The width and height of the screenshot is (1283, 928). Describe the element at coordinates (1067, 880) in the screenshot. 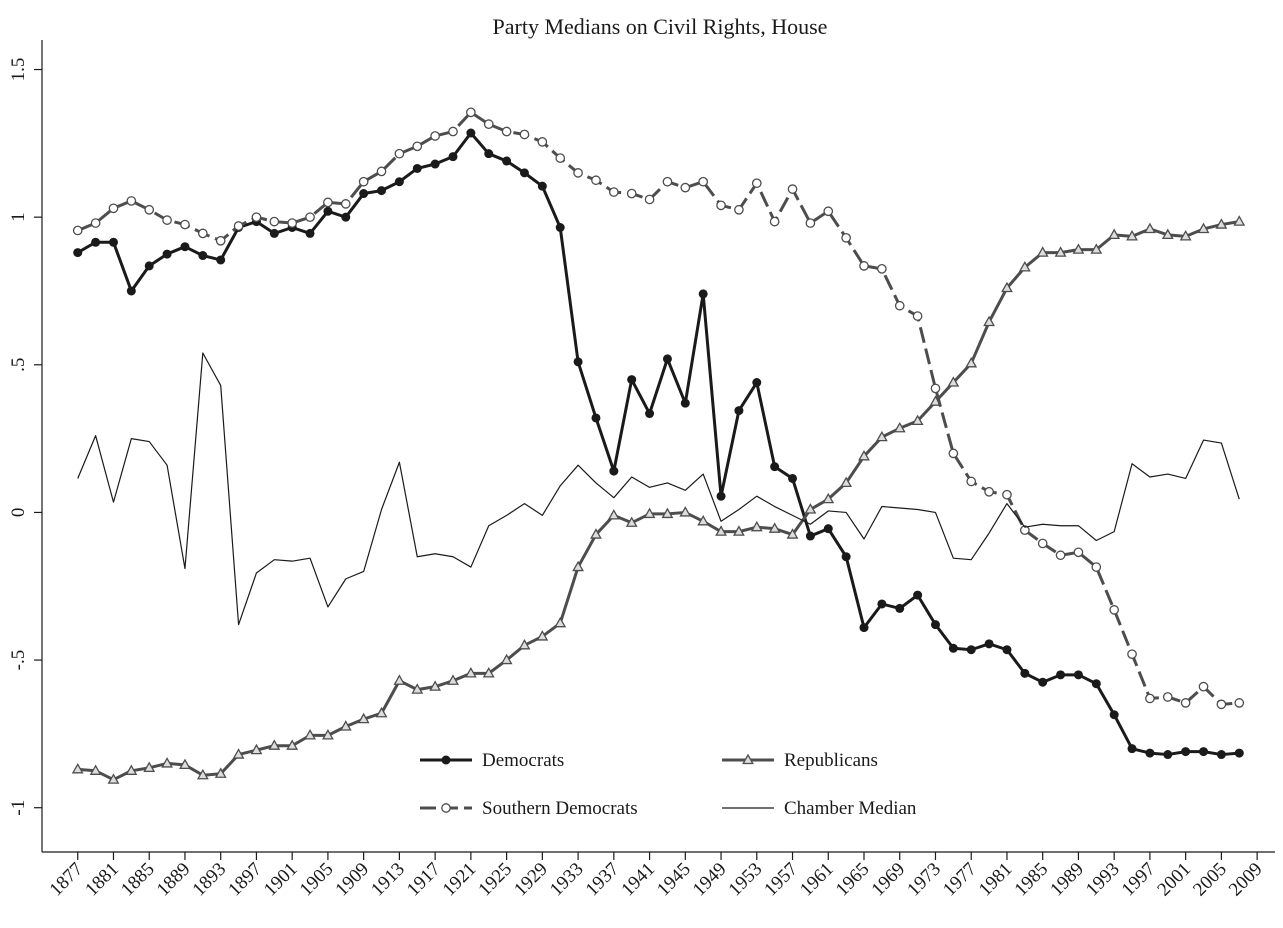

I see `x-tick-label: 1989` at that location.